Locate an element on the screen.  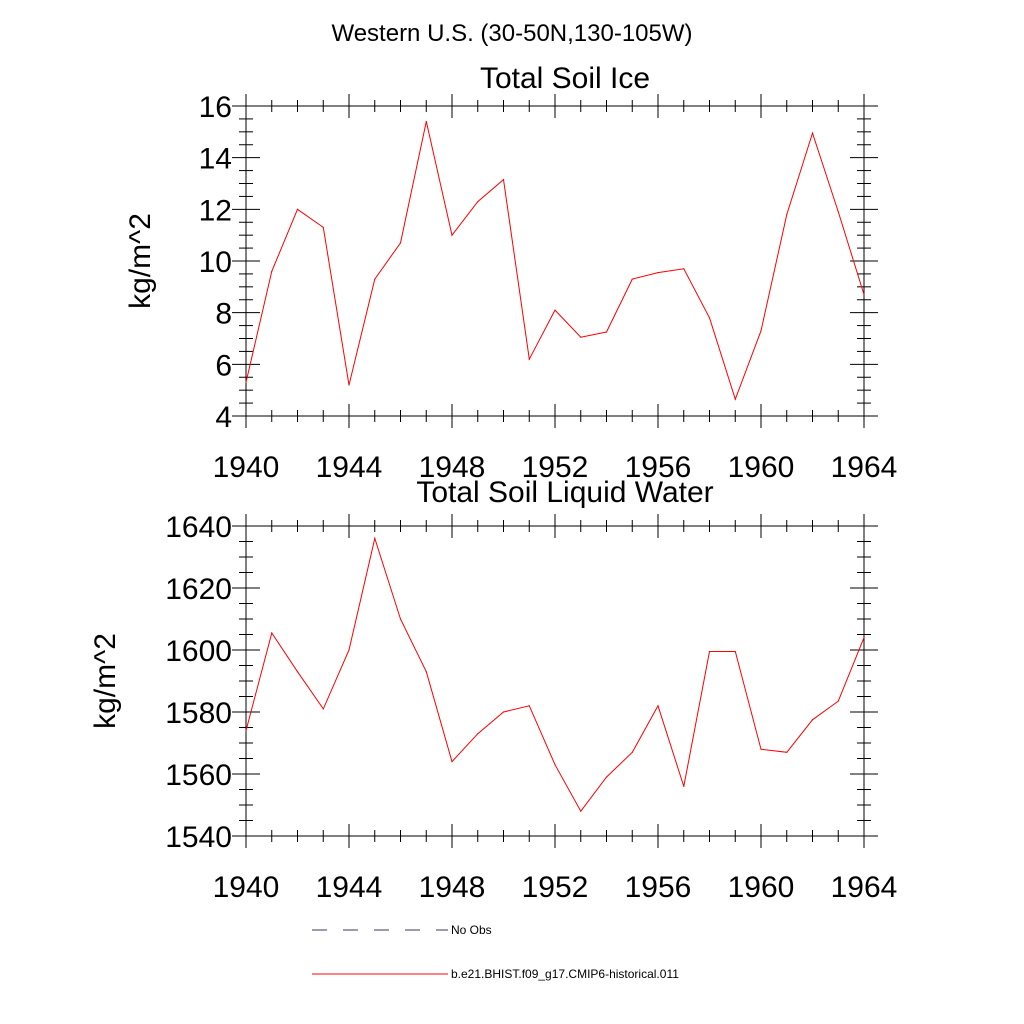
y-tick-label: 1640 is located at coordinates (198, 527).